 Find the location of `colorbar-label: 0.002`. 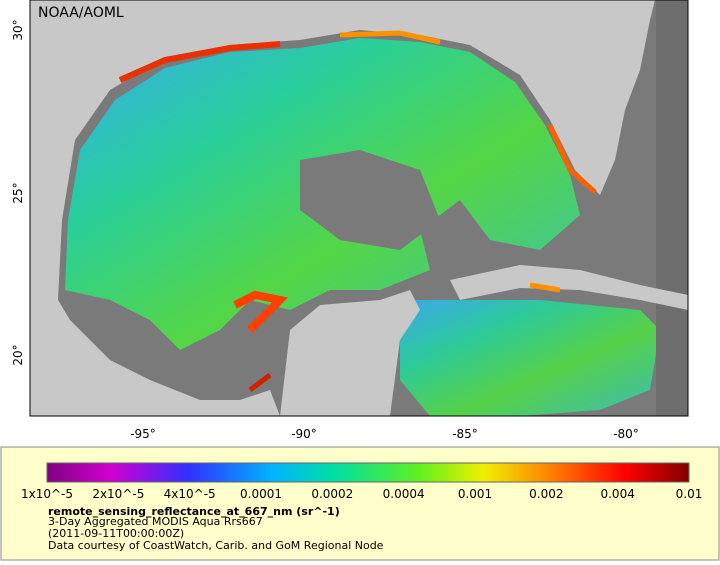

colorbar-label: 0.002 is located at coordinates (546, 494).